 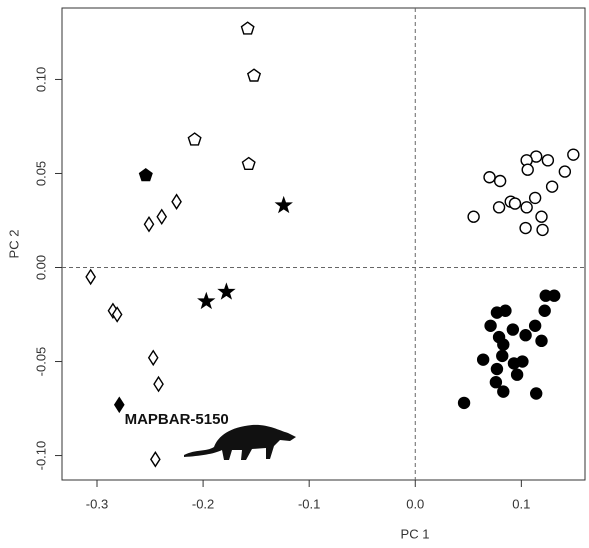 What do you see at coordinates (415, 503) in the screenshot?
I see `x-tick-label: 0.0` at bounding box center [415, 503].